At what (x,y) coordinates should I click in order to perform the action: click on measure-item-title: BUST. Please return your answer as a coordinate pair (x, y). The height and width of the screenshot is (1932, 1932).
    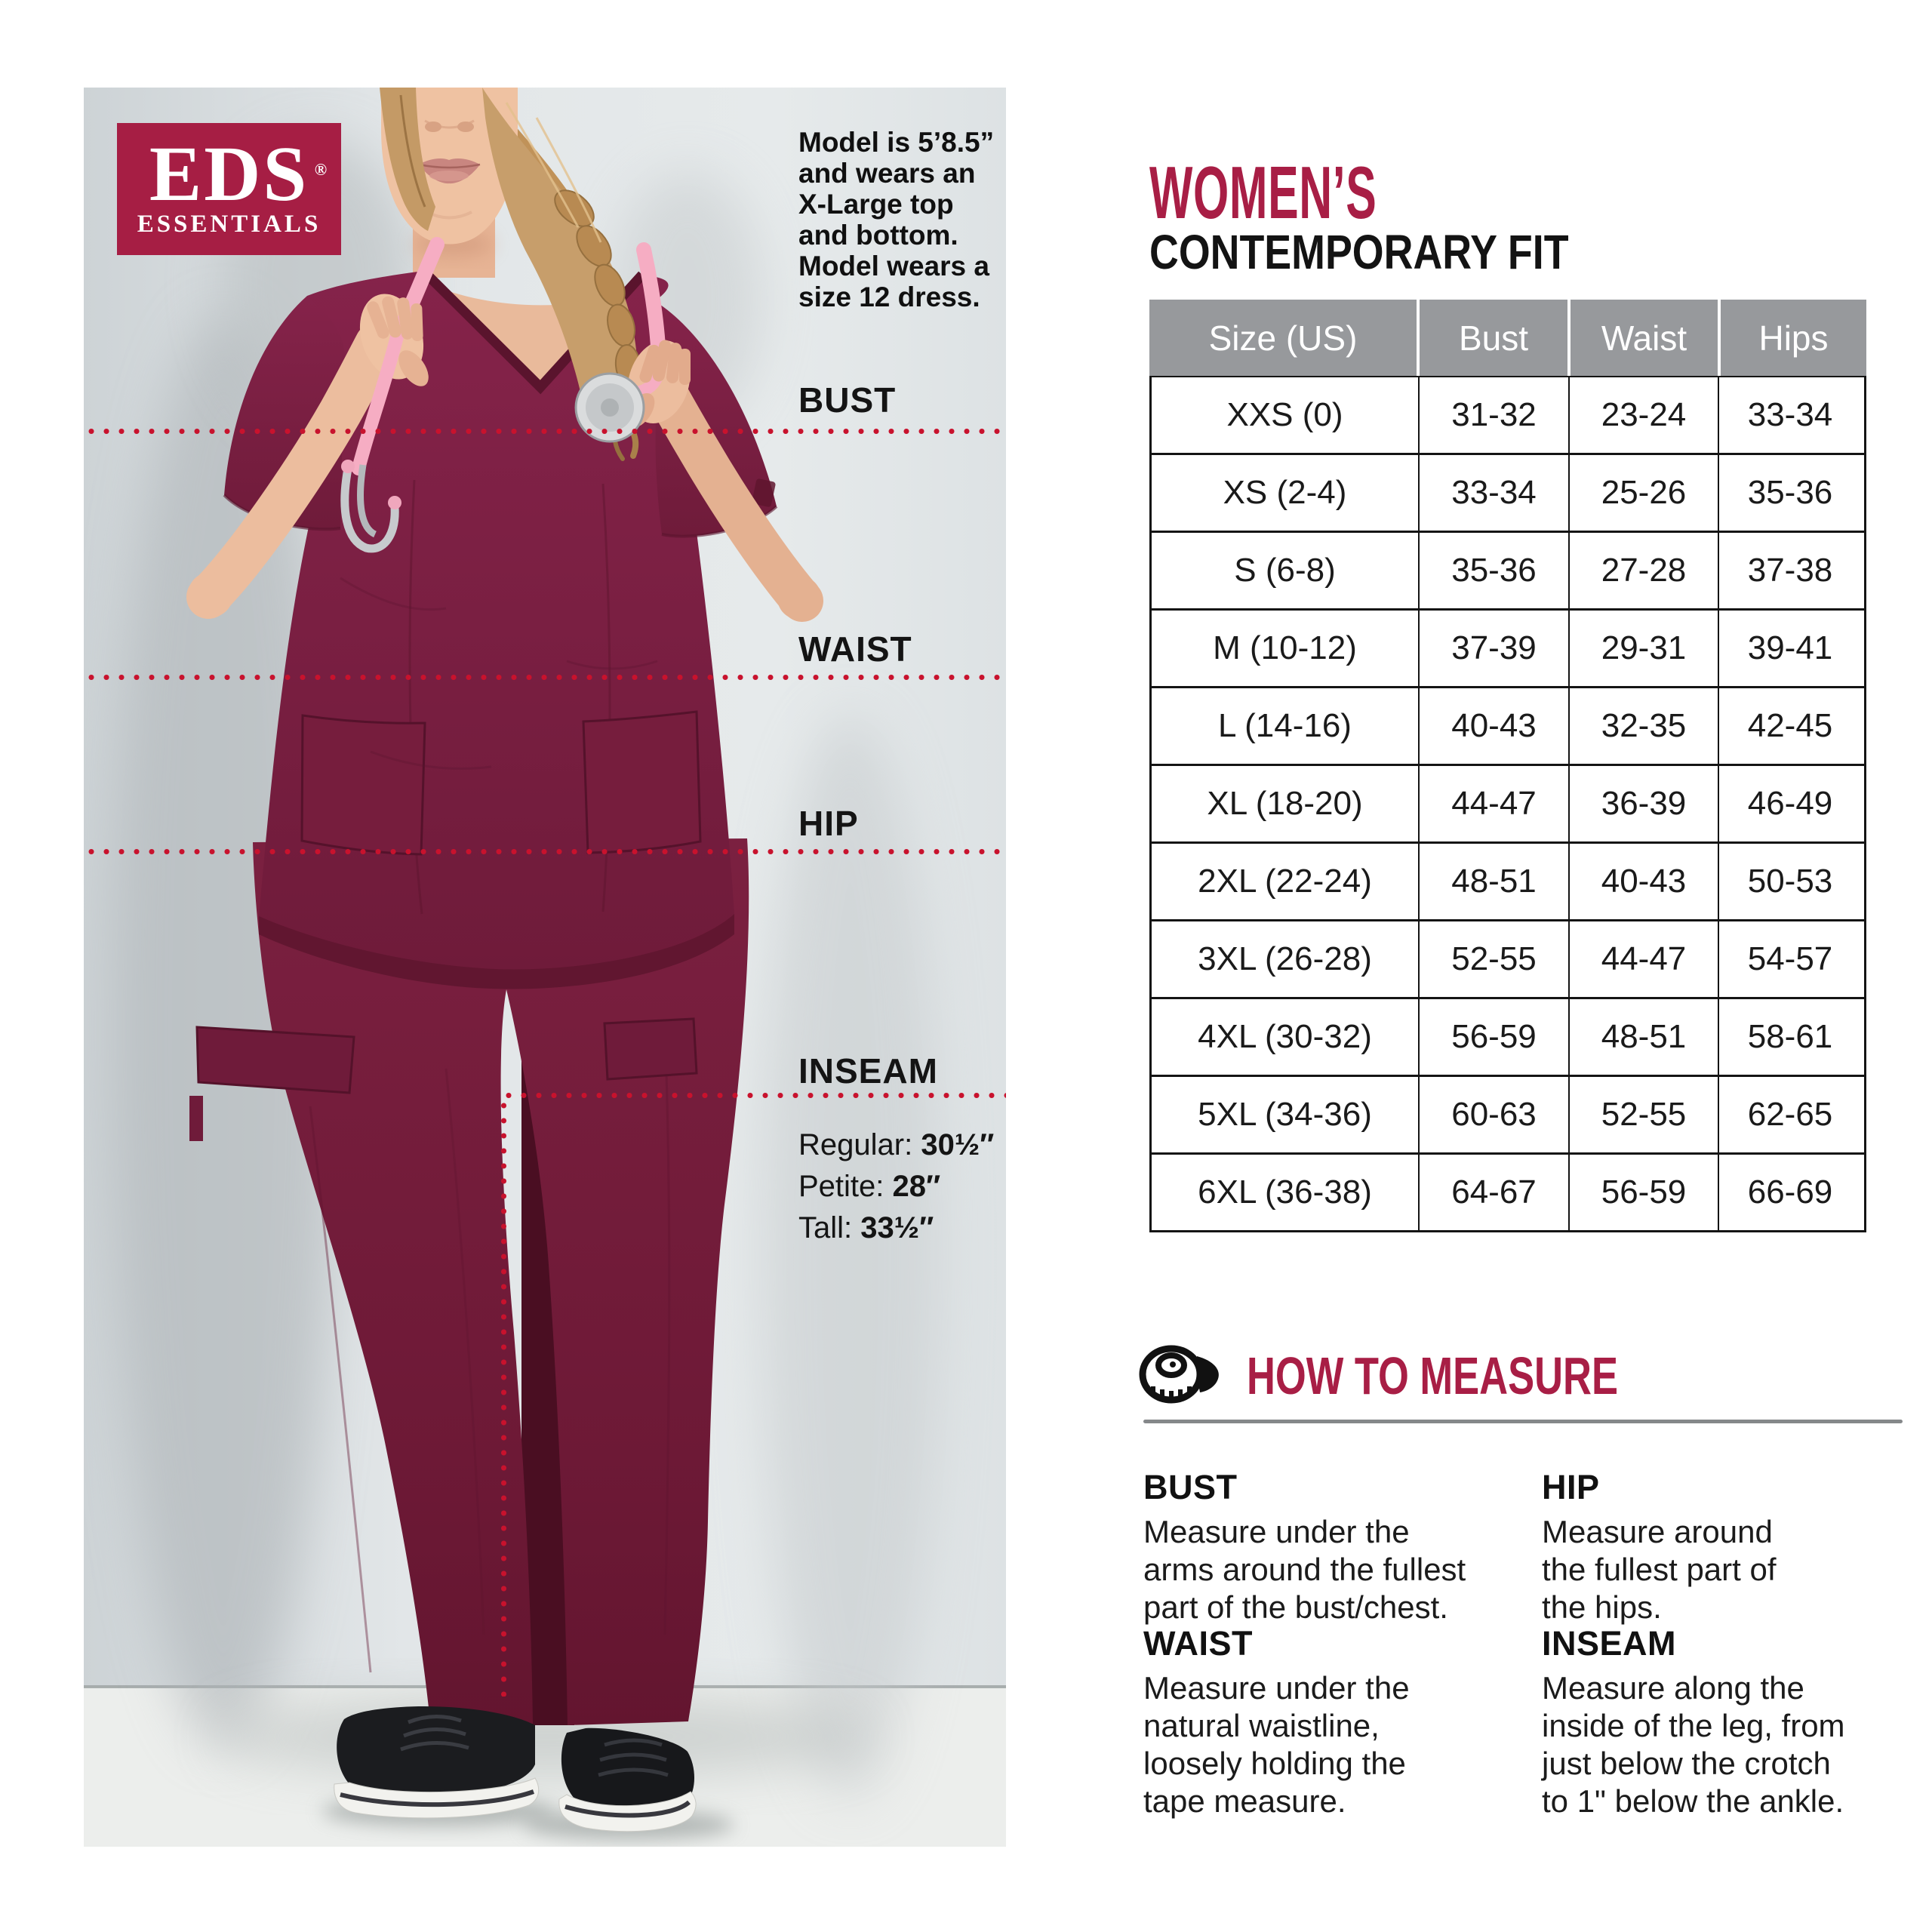
    Looking at the image, I should click on (1190, 1487).